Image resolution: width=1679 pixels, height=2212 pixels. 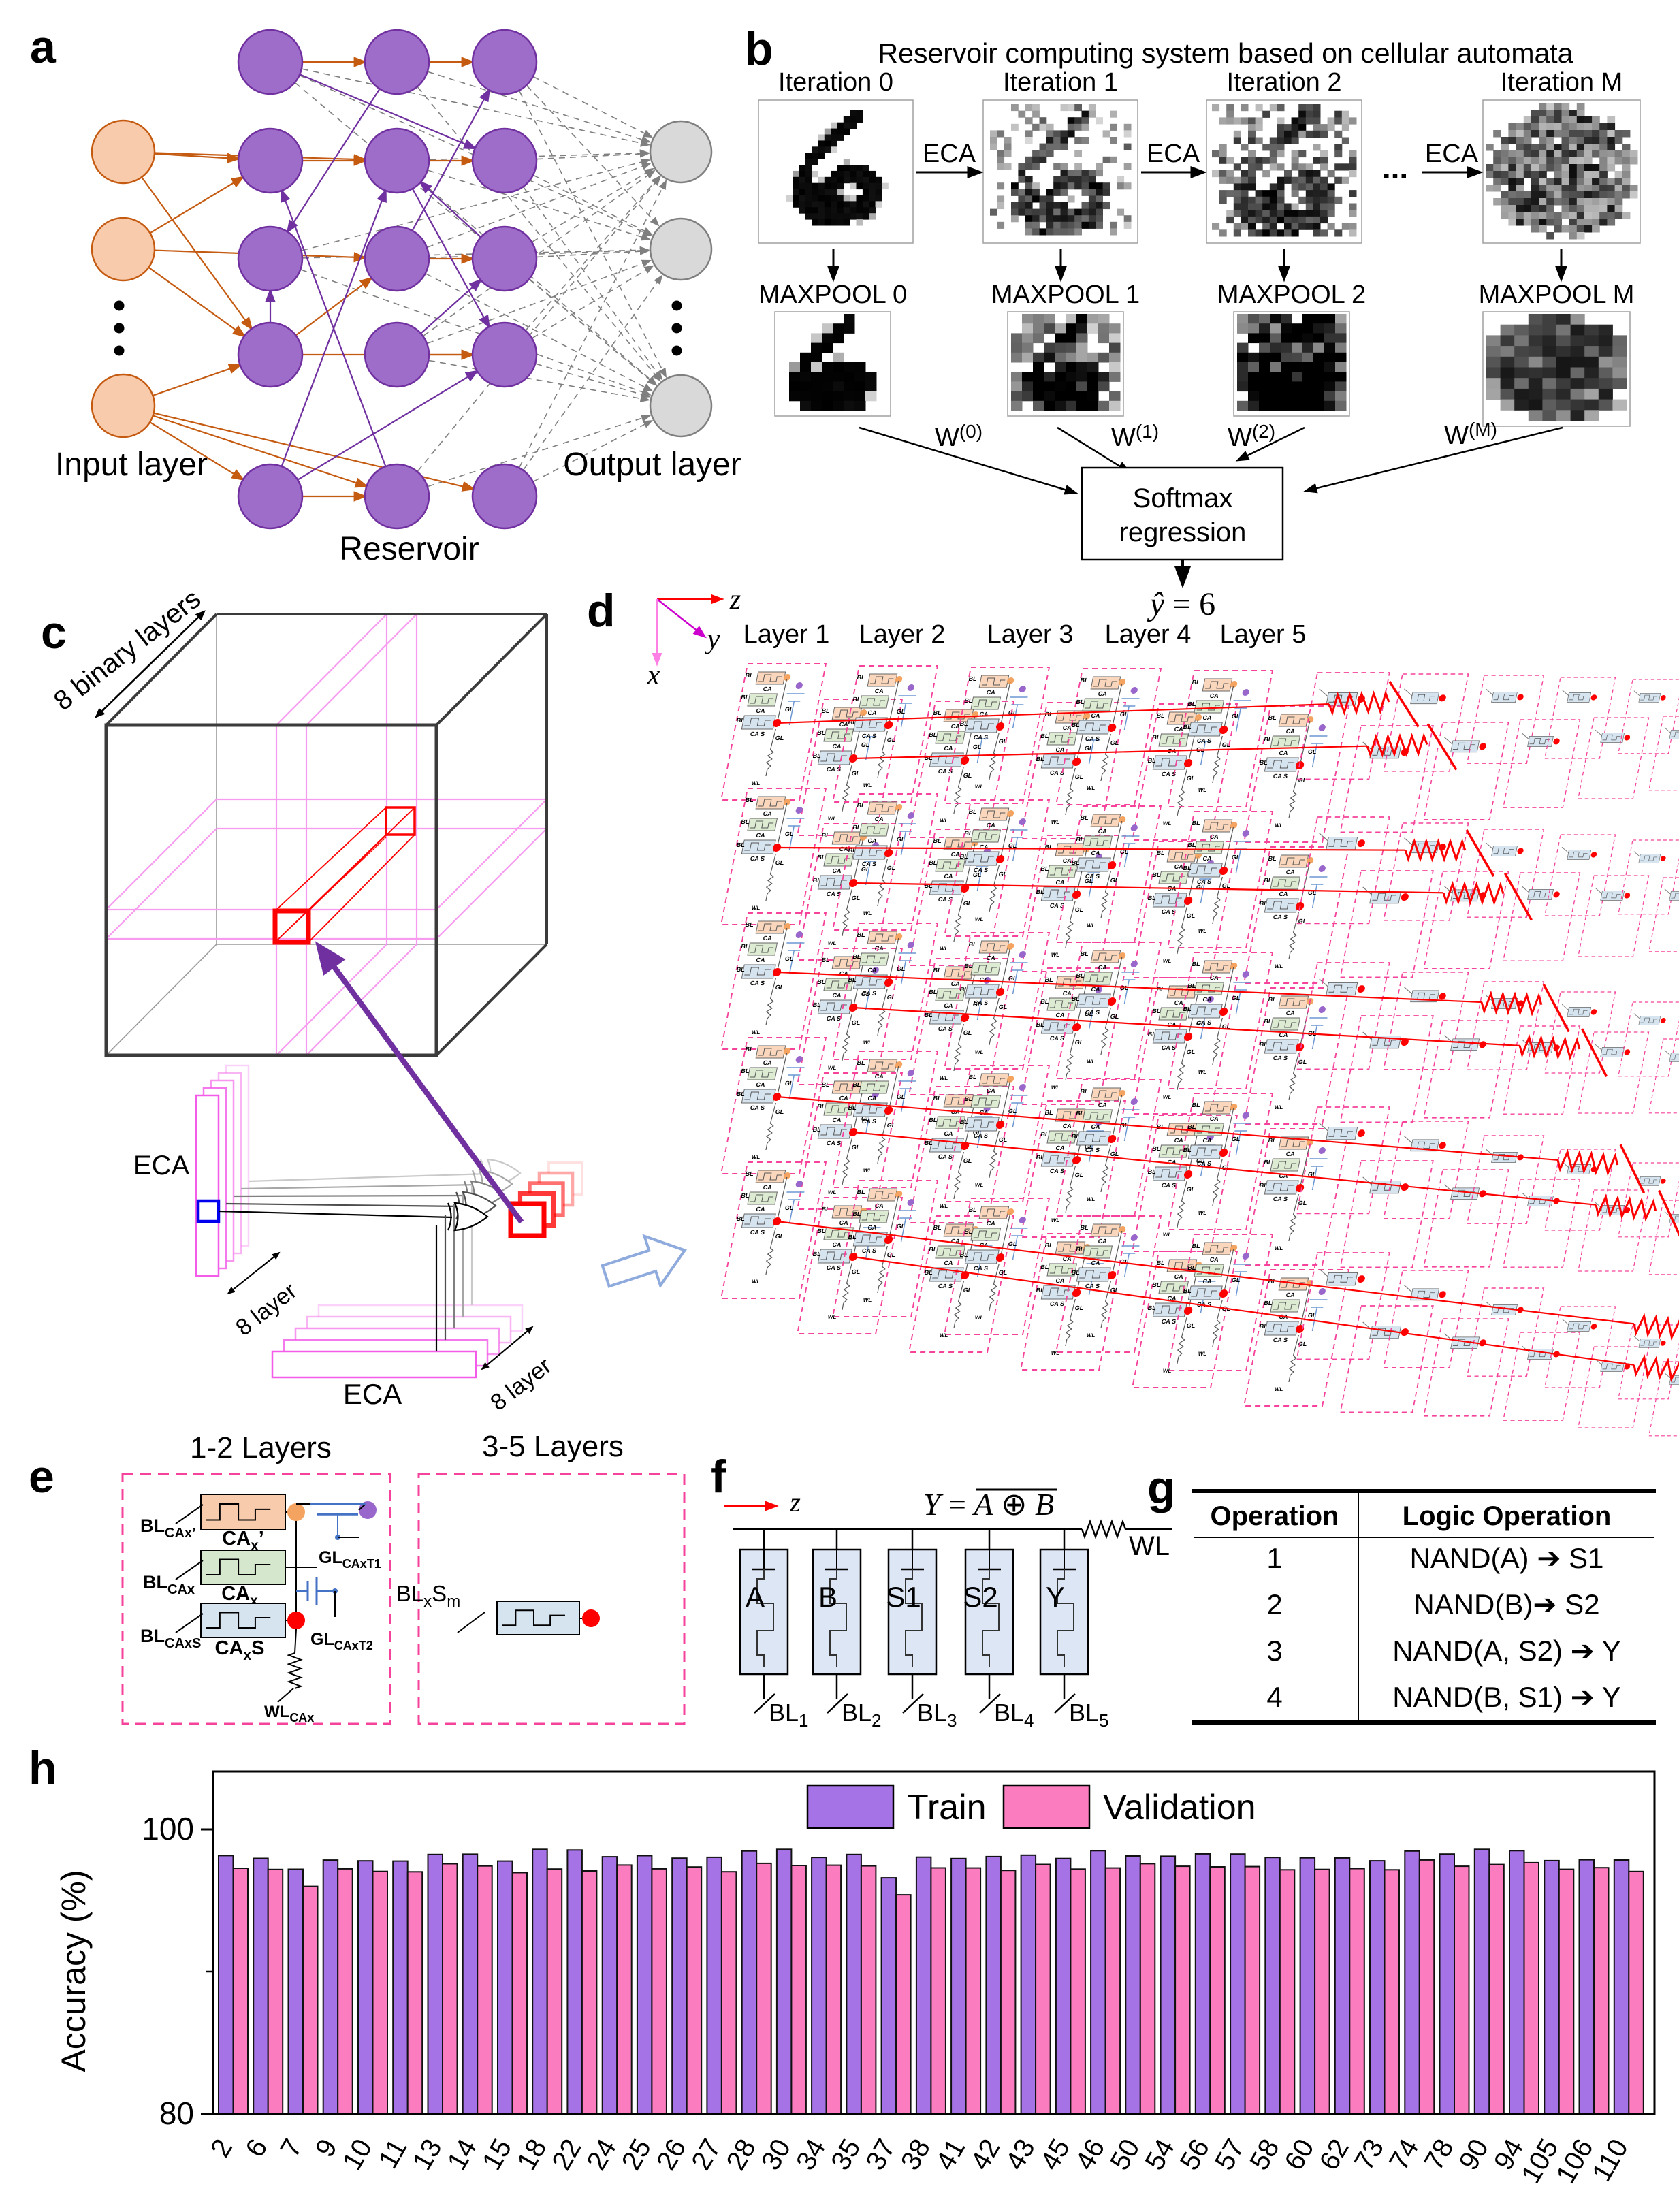 I want to click on svg-text: Layer 4, so click(x=1148, y=634).